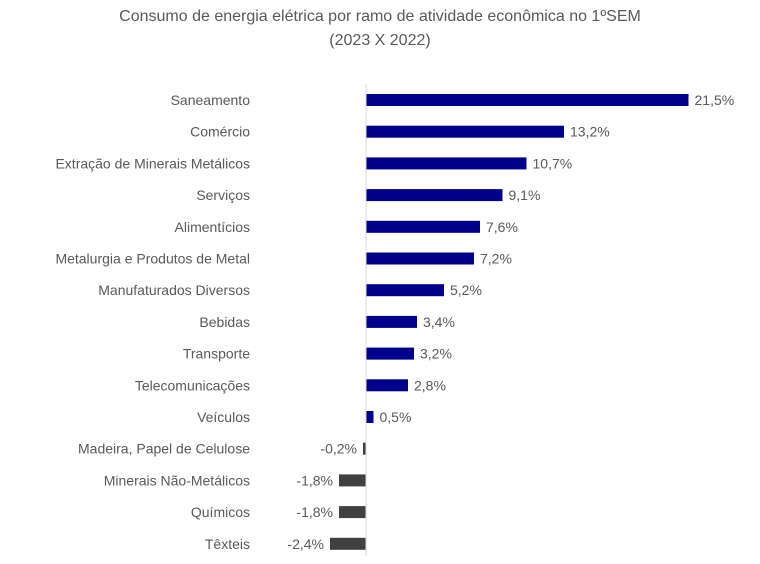 The image size is (760, 564). Describe the element at coordinates (439, 322) in the screenshot. I see `data-label: 3,4%` at that location.